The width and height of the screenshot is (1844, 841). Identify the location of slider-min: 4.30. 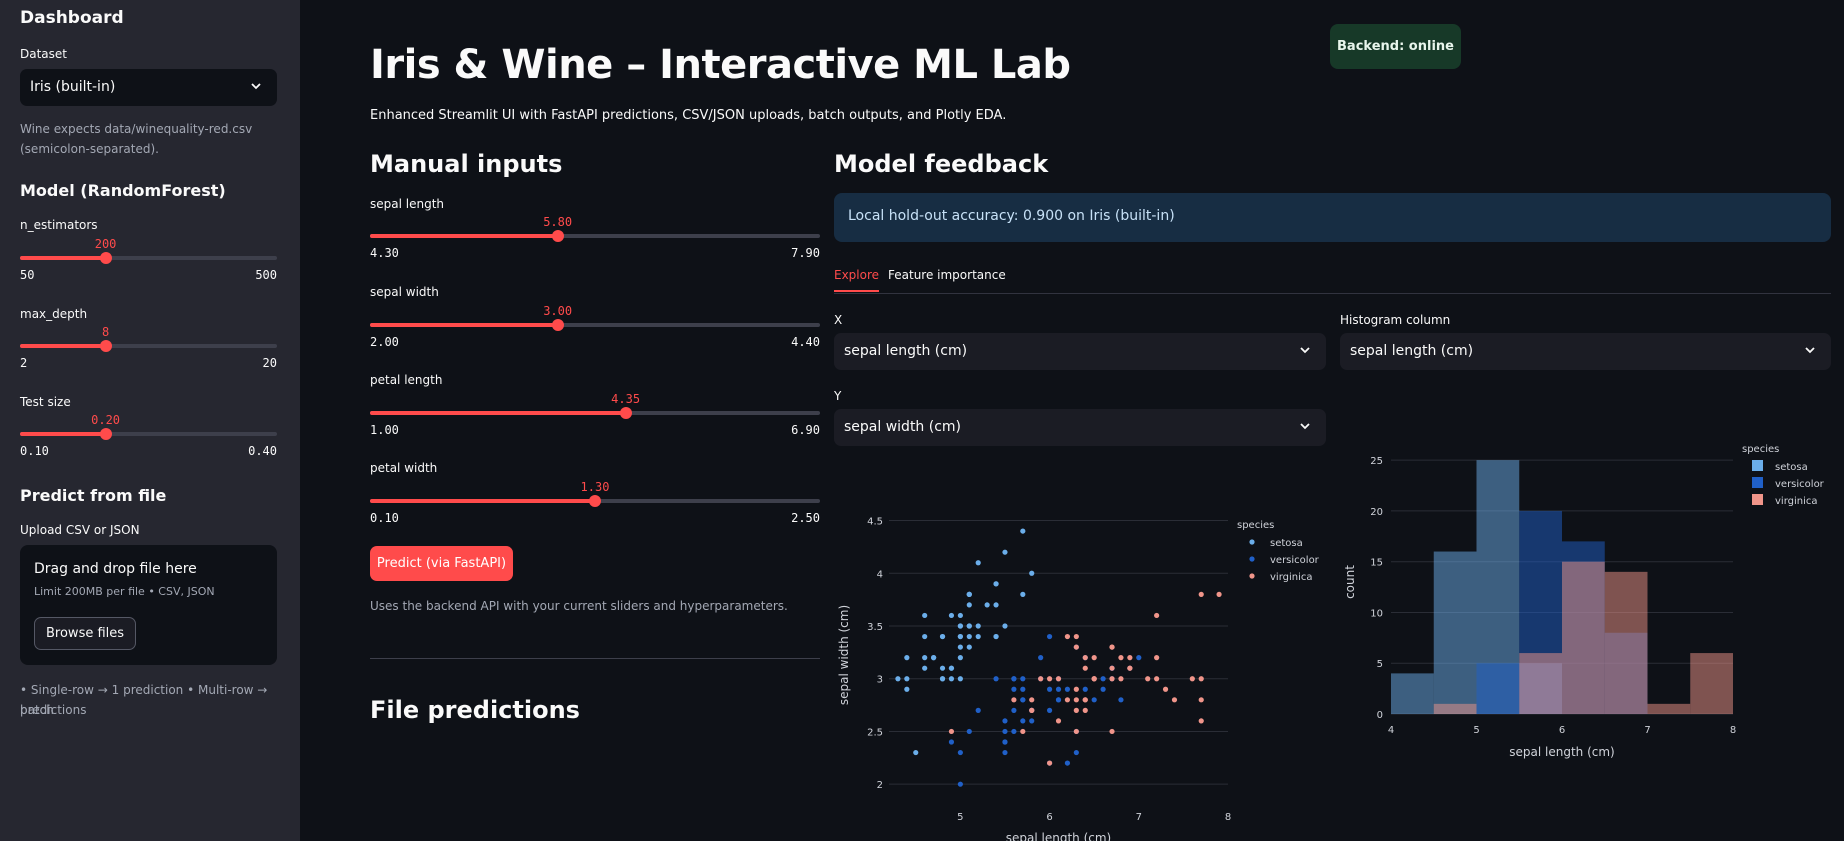
(384, 253).